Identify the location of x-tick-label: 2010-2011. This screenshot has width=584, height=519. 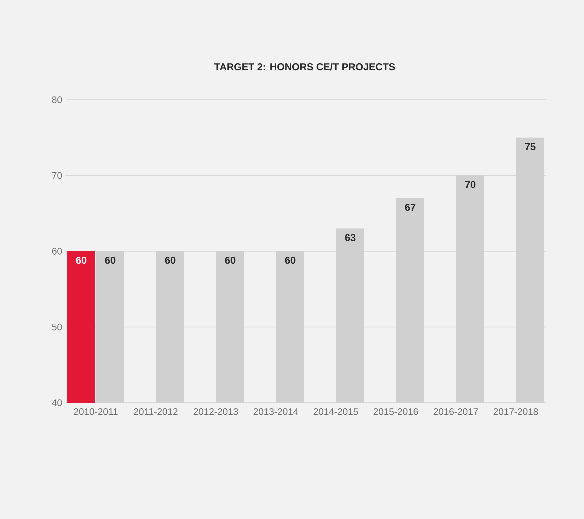
(96, 412).